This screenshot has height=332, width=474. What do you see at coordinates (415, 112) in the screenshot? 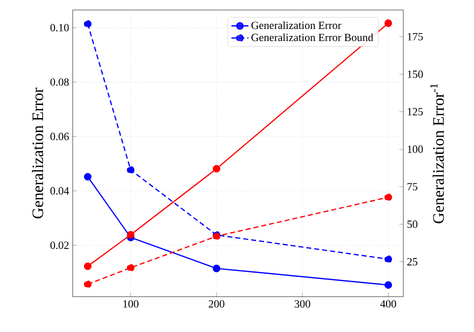
I see `y2-tick-label: 125` at bounding box center [415, 112].